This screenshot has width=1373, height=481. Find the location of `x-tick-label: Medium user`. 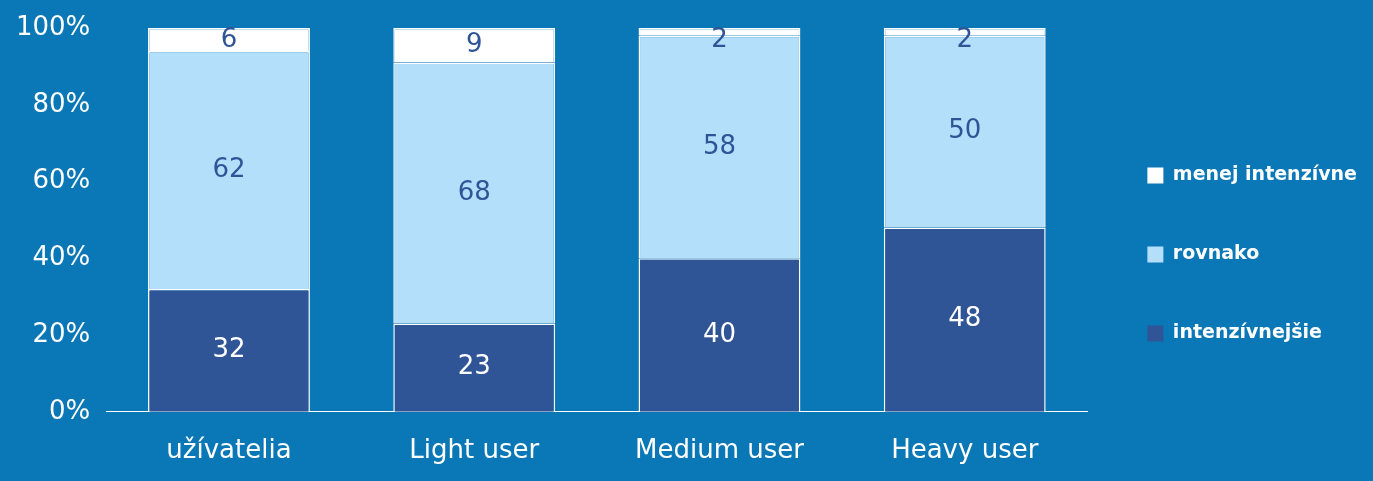

x-tick-label: Medium user is located at coordinates (720, 449).